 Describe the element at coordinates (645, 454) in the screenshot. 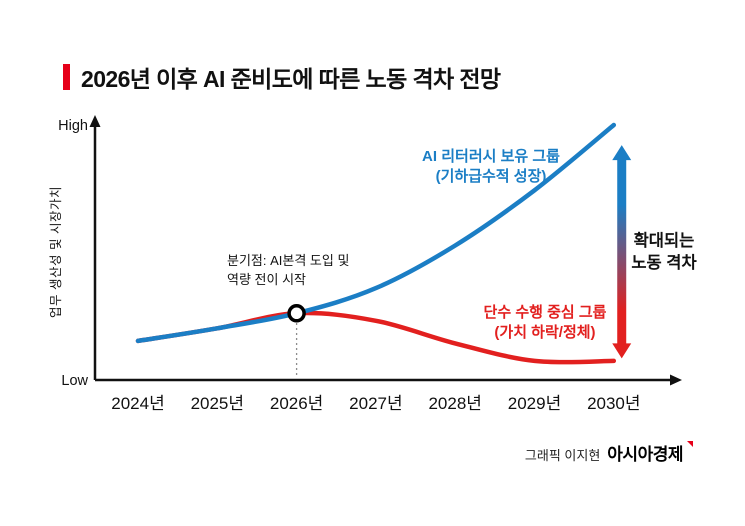

I see `brand-logo: 아시아경제` at that location.